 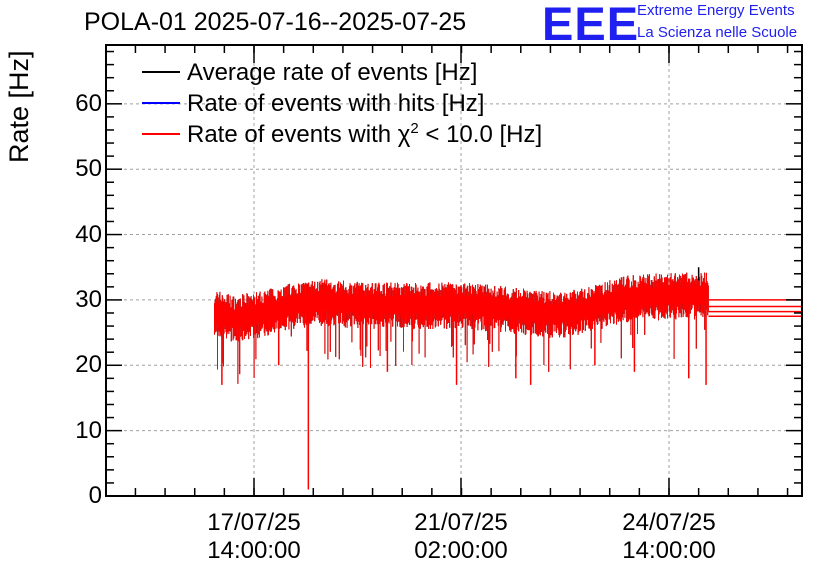 I want to click on x-tick-label: 21/07/25 02:00:00, so click(x=461, y=537).